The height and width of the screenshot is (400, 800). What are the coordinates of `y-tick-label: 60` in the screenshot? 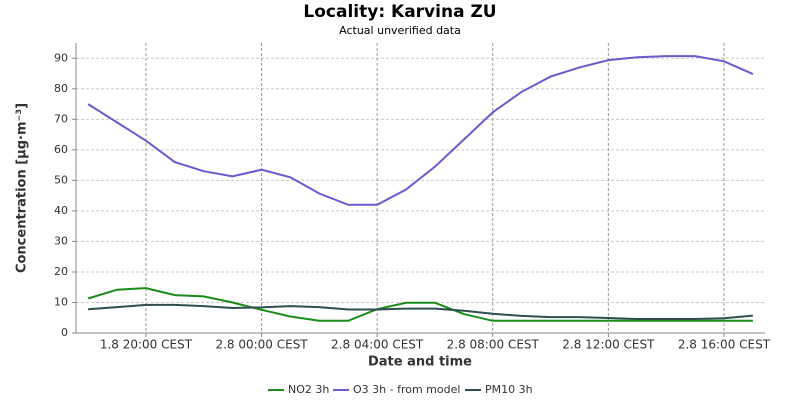 It's located at (61, 149).